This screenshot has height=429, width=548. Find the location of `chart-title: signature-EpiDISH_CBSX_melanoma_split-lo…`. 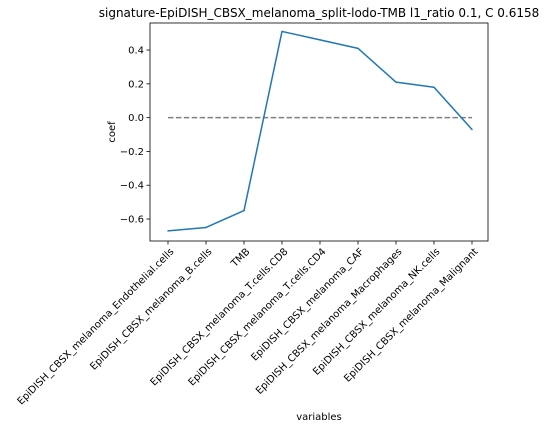

chart-title: signature-EpiDISH_CBSX_melanoma_split-lo… is located at coordinates (319, 13).